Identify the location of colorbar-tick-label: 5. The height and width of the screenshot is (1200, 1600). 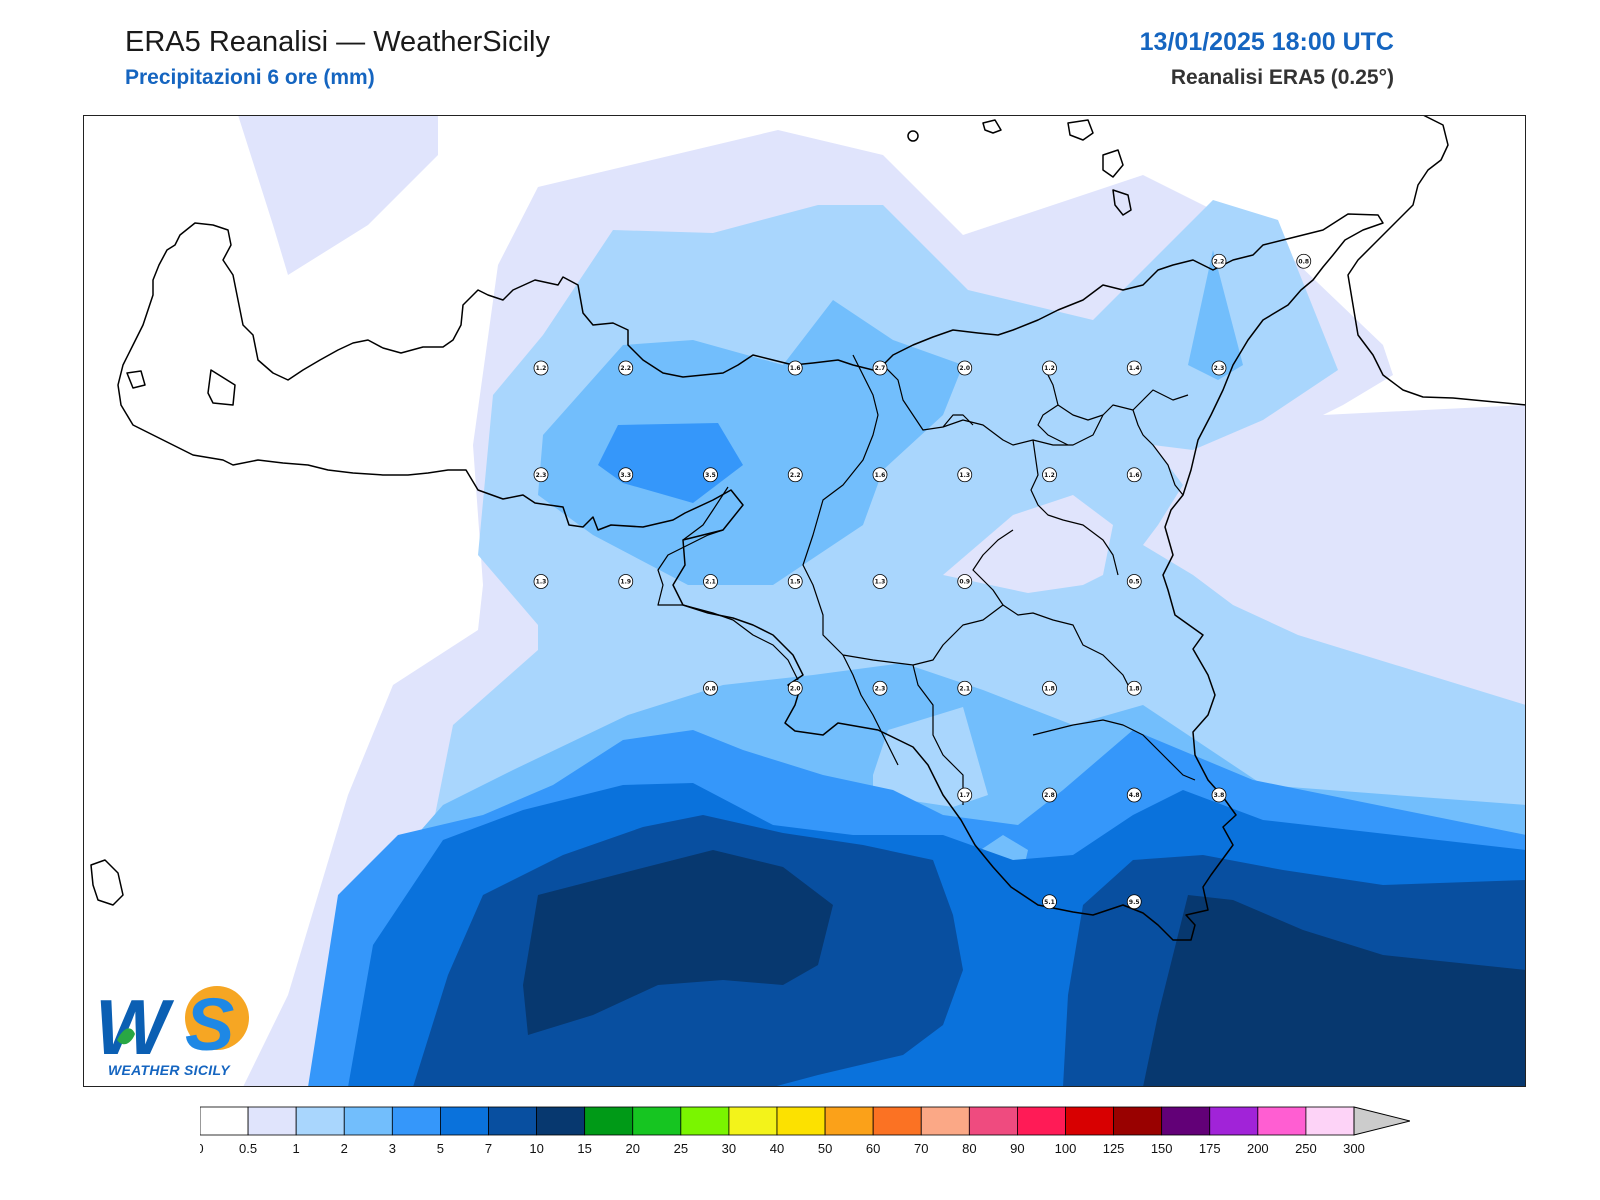
(440, 1148).